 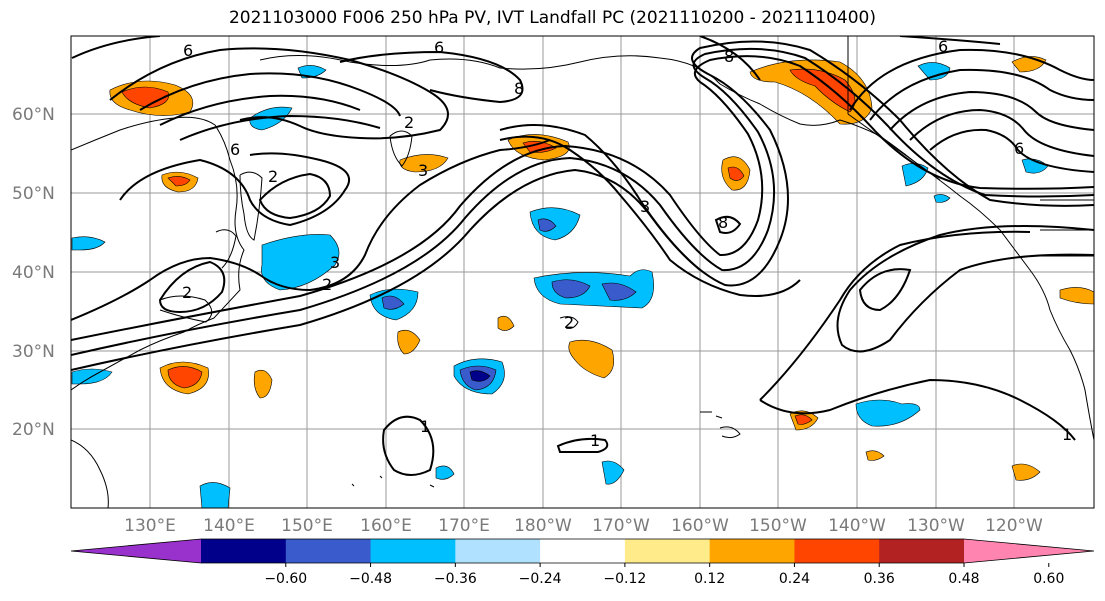 I want to click on colorbar-tick-label: 0.36, so click(x=879, y=579).